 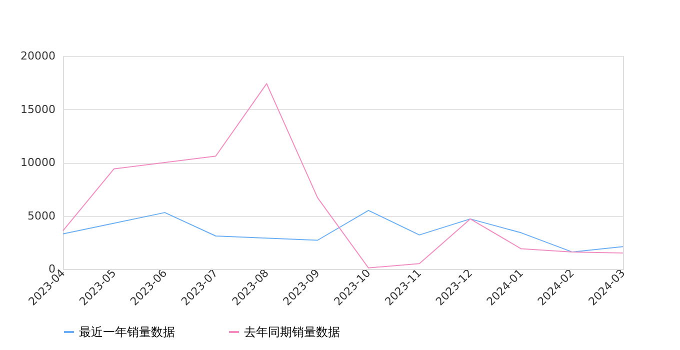 I want to click on y-tick-label: 10000, so click(x=38, y=162).